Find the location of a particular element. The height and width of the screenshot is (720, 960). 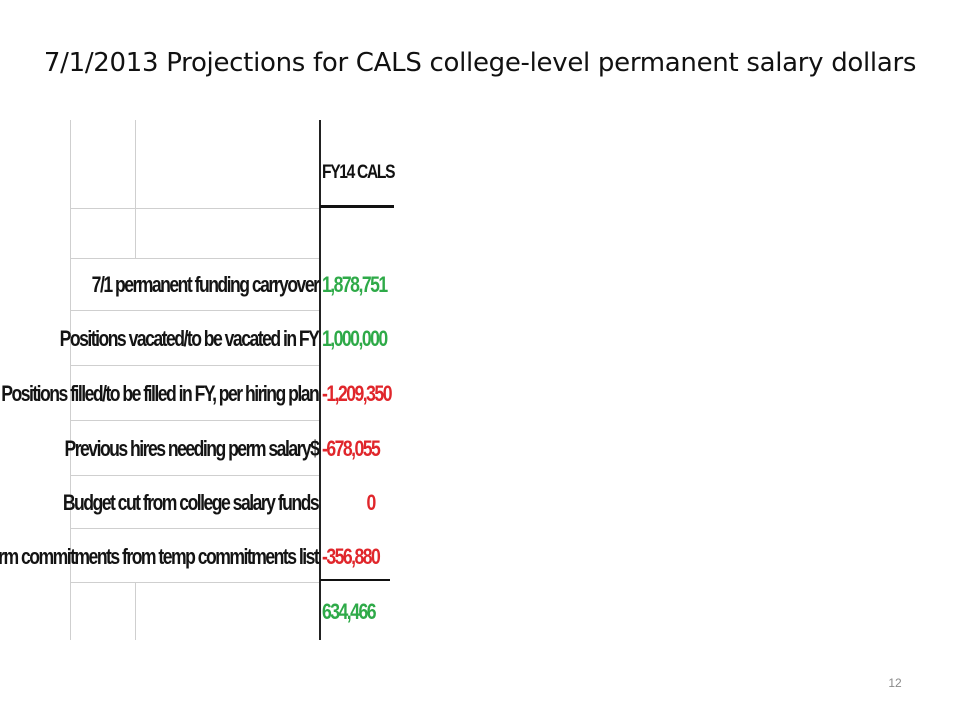

page-number: 12 is located at coordinates (895, 683).